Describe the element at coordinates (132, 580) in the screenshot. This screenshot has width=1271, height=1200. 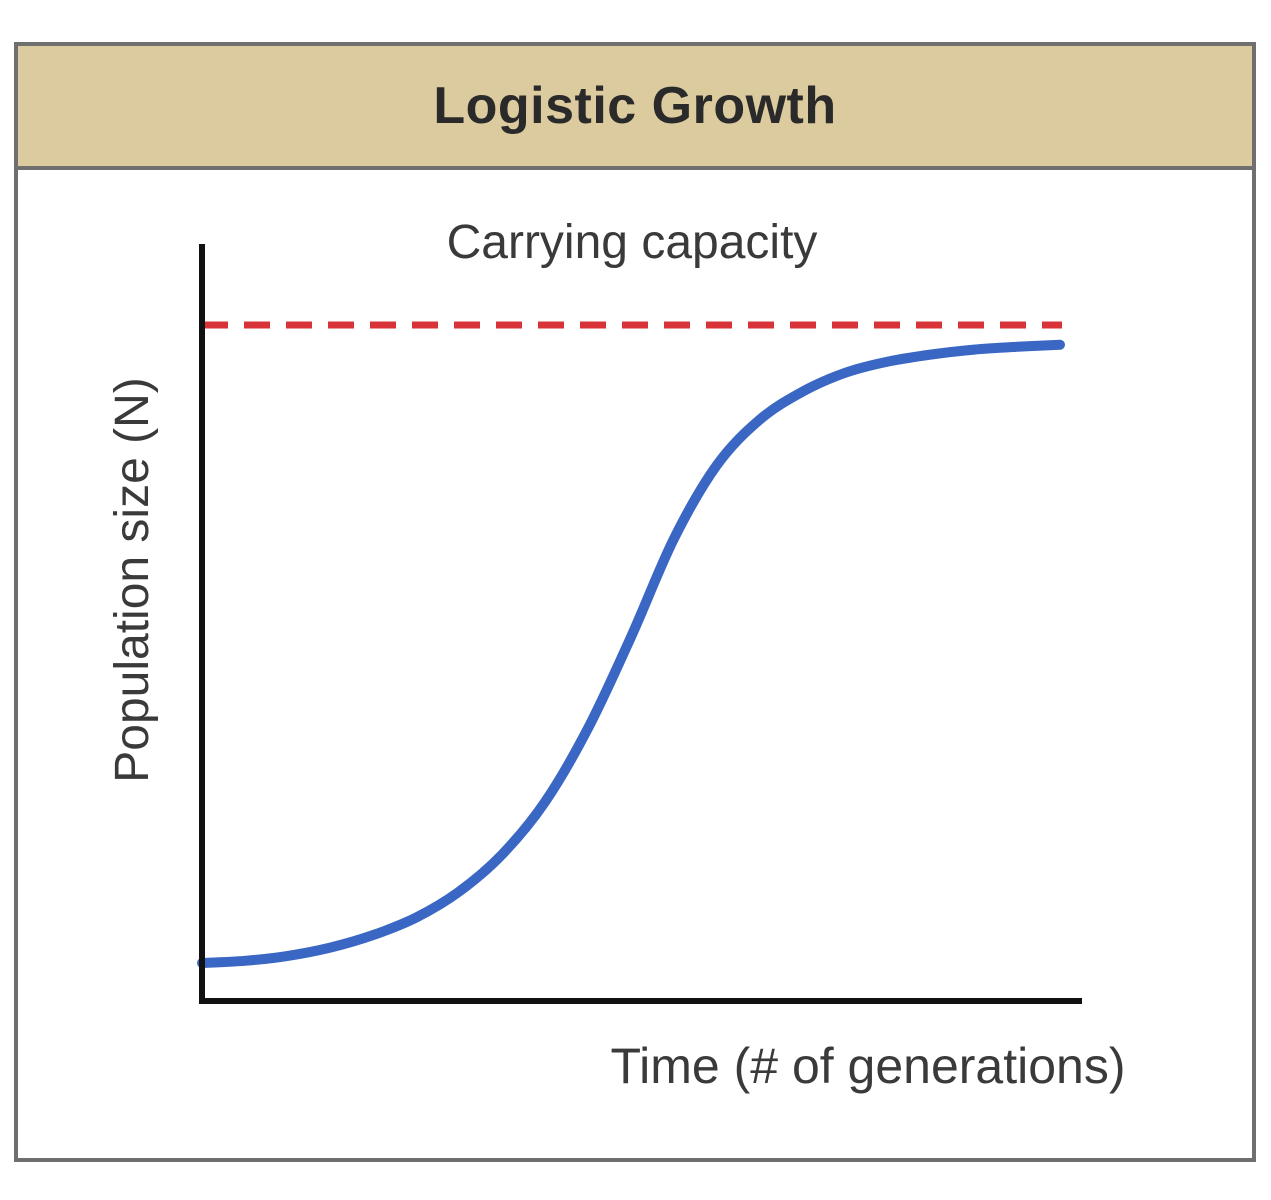
I see `y-axis-label: Population size (N)` at that location.